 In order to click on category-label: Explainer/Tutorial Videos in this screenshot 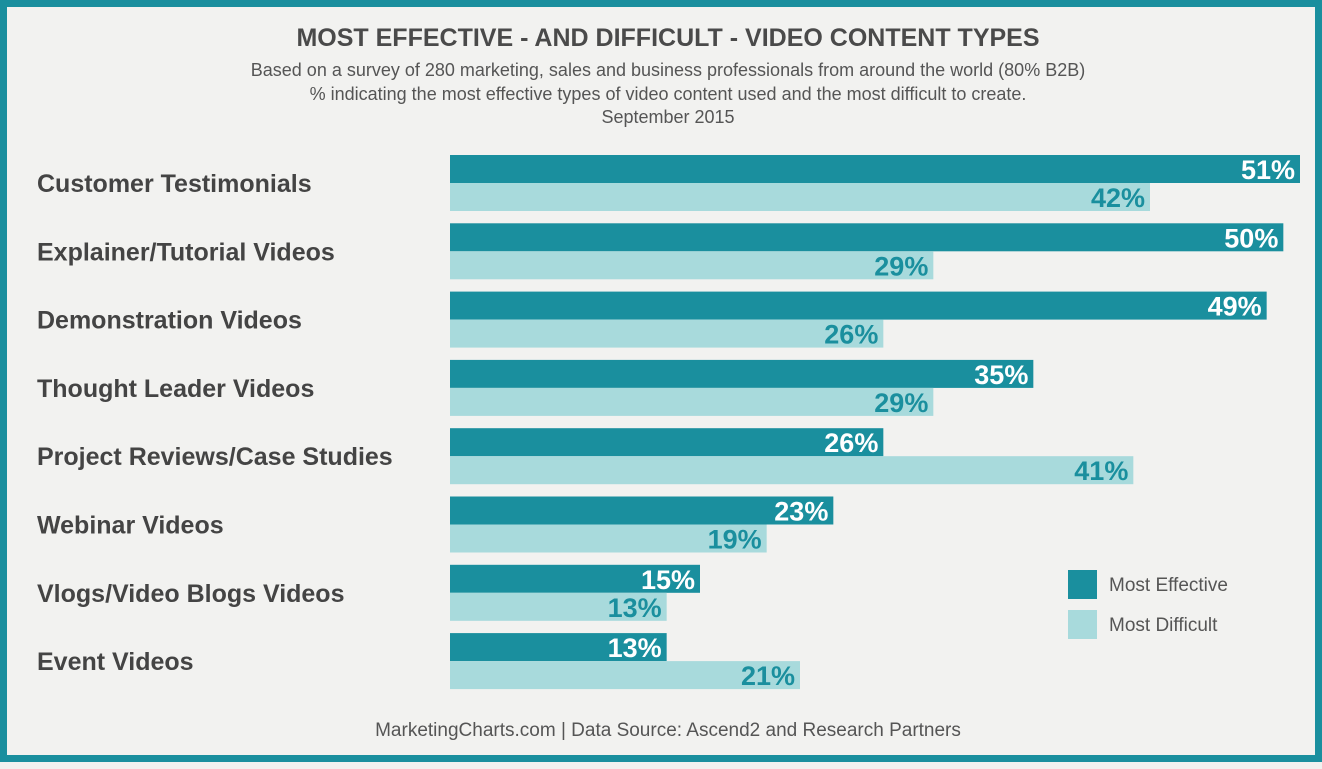, I will do `click(186, 252)`.